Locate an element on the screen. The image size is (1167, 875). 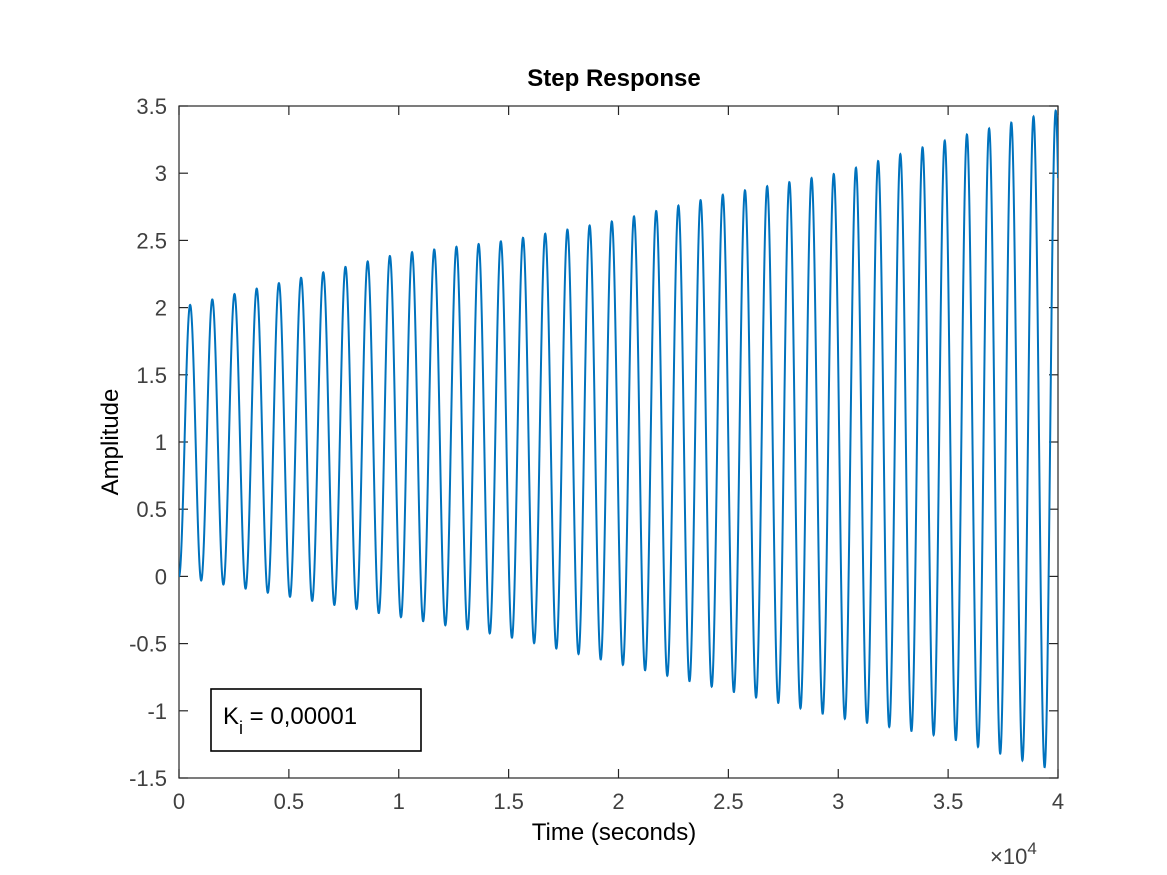
annotation-text: Ki = 0,00001 is located at coordinates (290, 720).